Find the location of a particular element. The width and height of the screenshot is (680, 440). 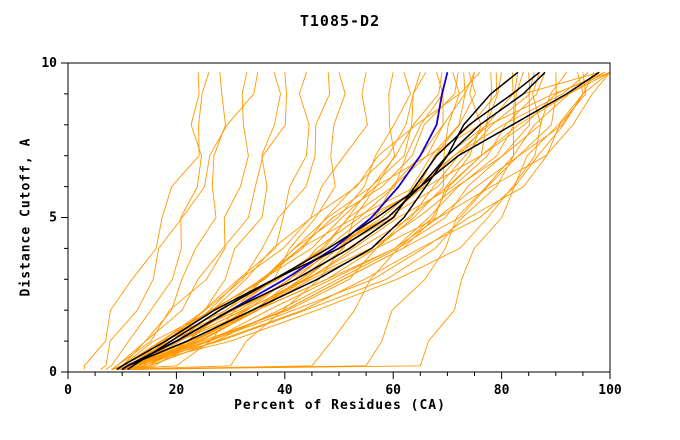

y-tick-label: 10 is located at coordinates (49, 63).